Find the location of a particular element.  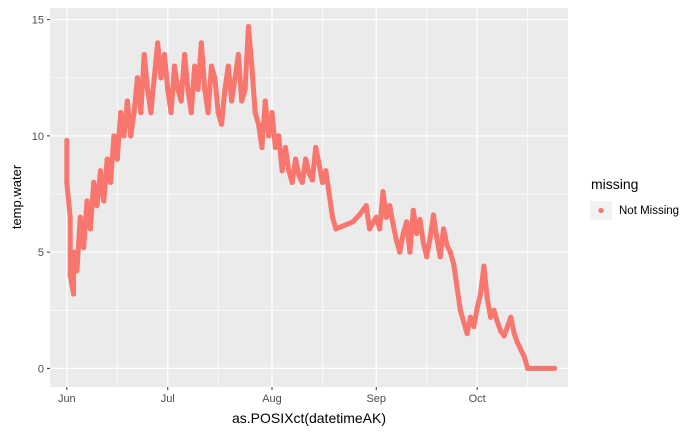

legend-key-dot is located at coordinates (601, 210).